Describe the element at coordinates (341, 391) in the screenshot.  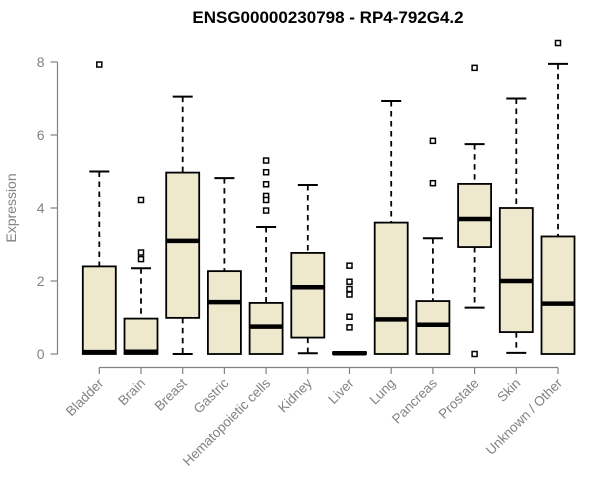
I see `x-tick-label: Liver` at that location.